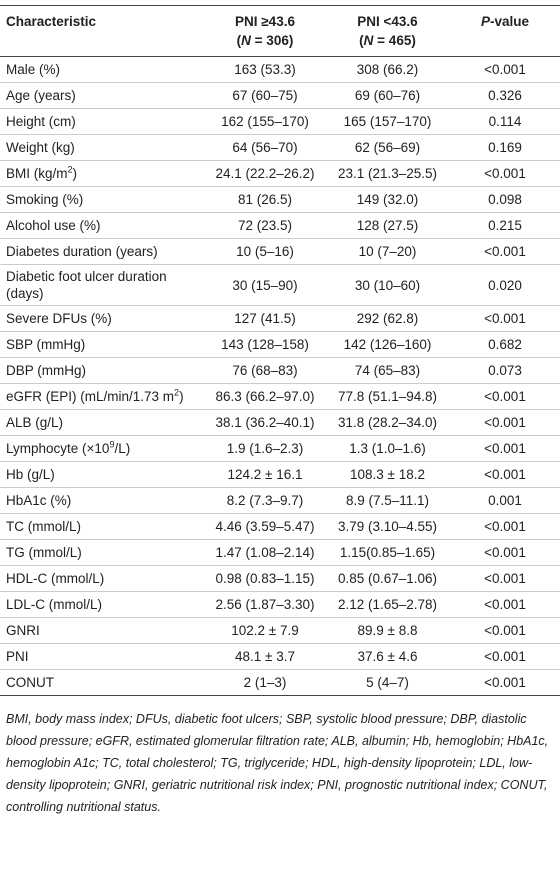  I want to click on row-label: TG (mmol/L), so click(102, 552).